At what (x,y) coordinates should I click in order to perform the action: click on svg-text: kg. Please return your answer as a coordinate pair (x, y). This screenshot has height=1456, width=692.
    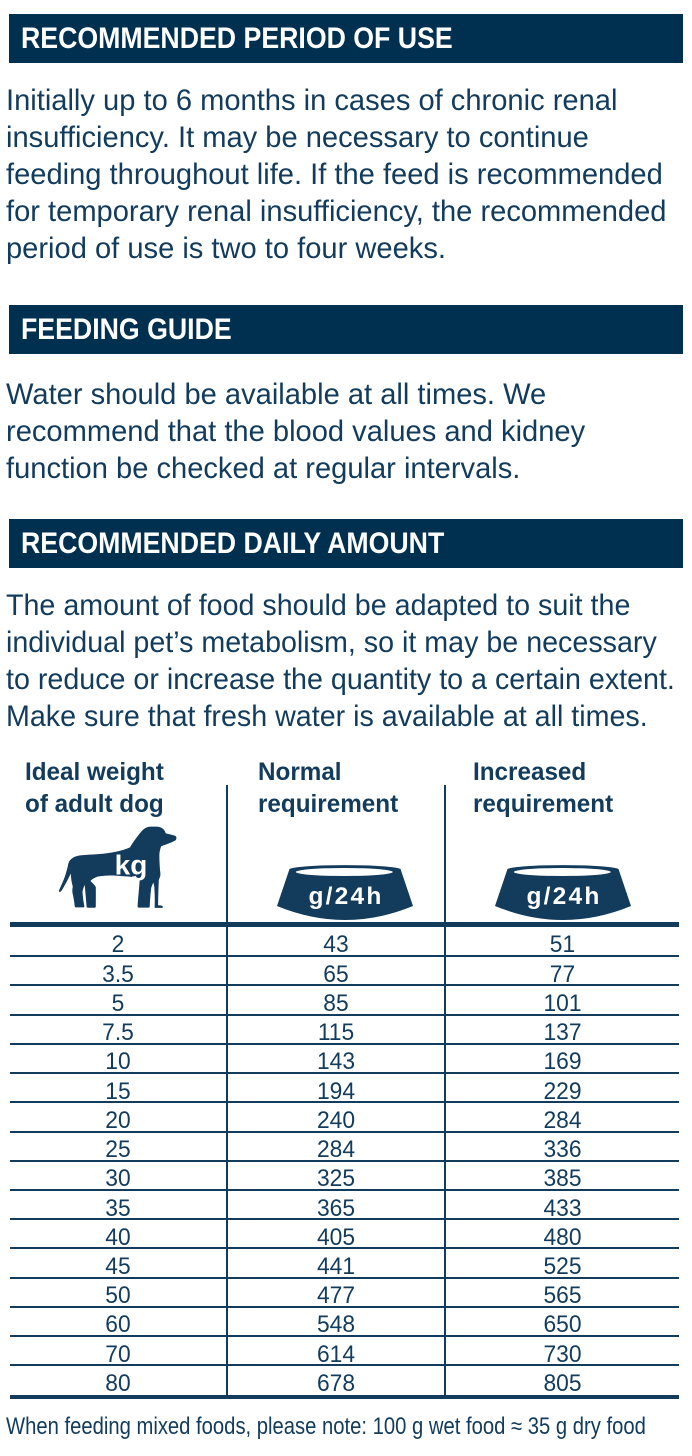
    Looking at the image, I should click on (131, 865).